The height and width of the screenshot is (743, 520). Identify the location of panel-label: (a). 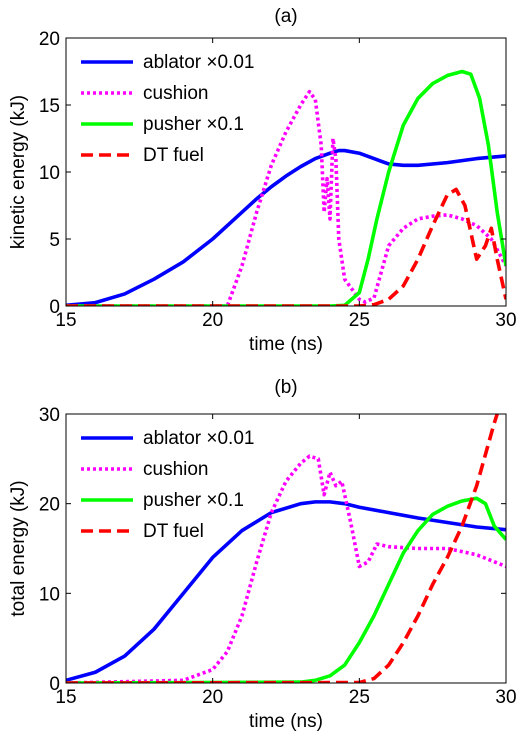
(285, 16).